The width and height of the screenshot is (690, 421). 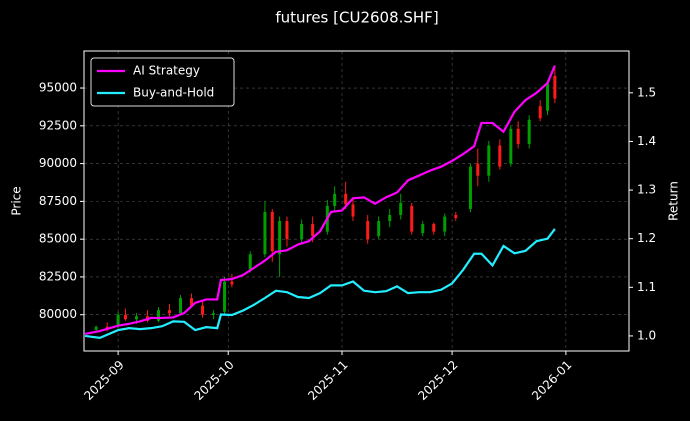 What do you see at coordinates (646, 287) in the screenshot?
I see `y2-tick-label: 1.1` at bounding box center [646, 287].